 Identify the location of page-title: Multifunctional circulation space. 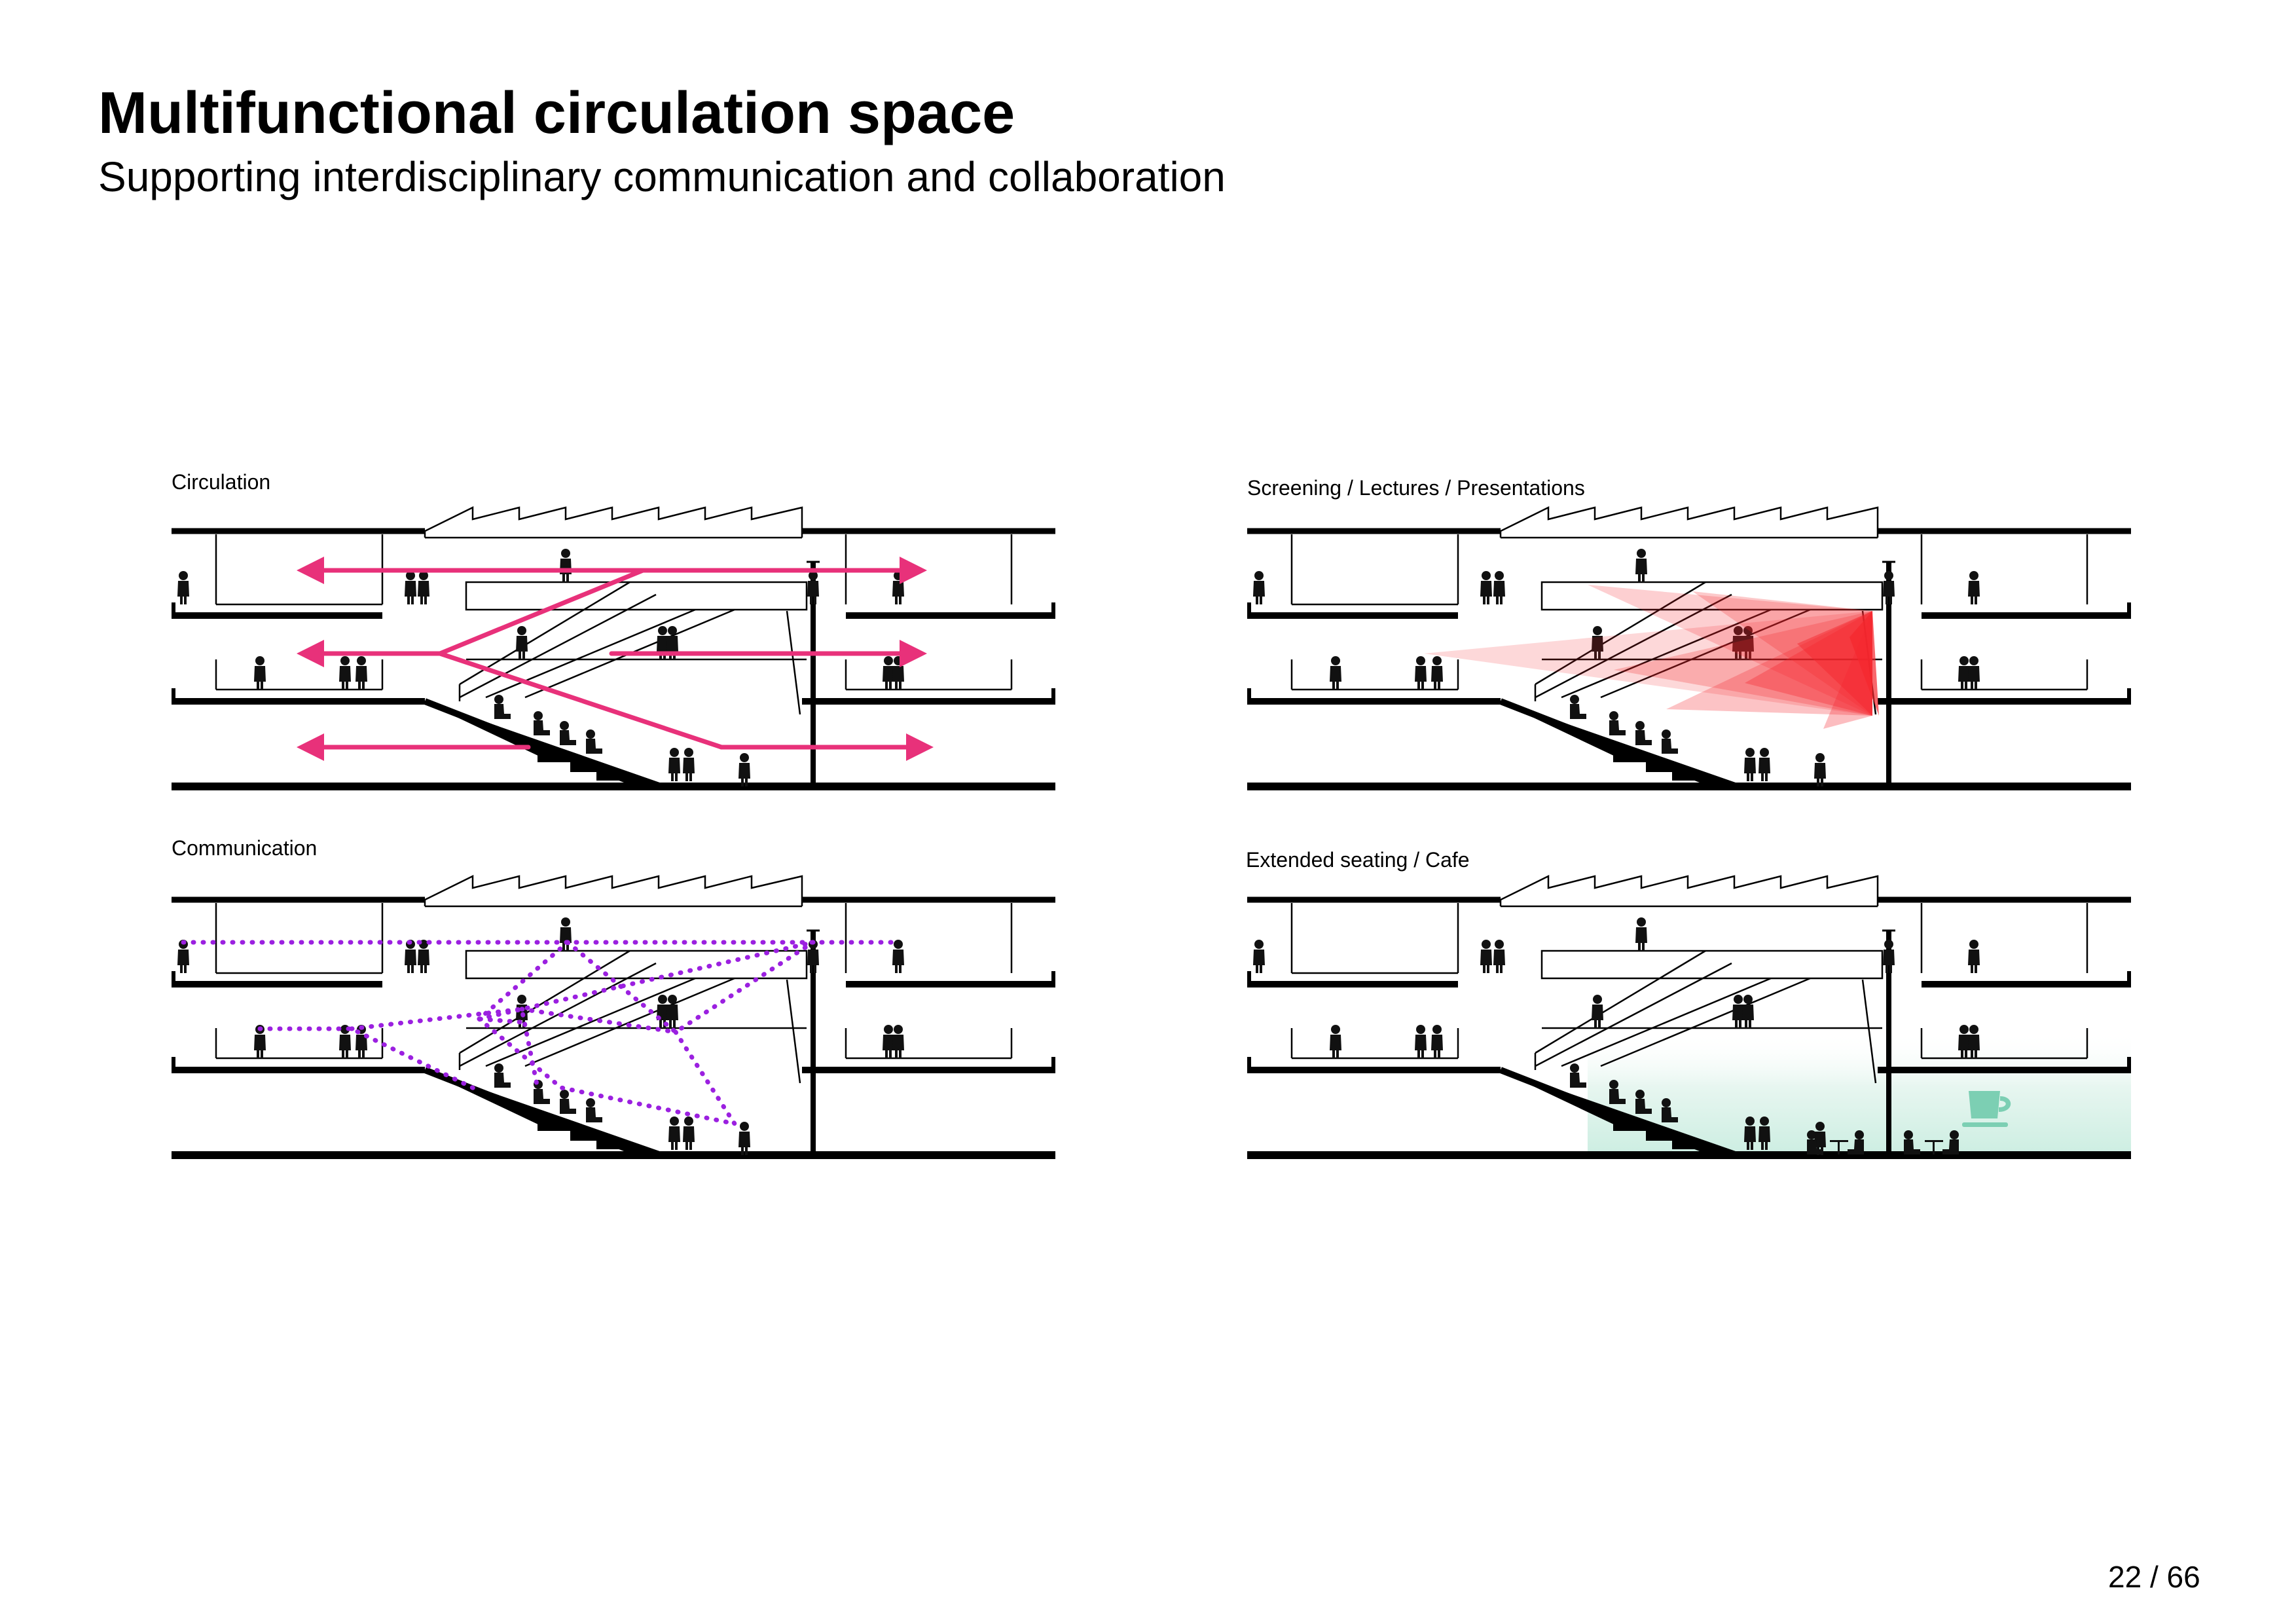
(556, 113).